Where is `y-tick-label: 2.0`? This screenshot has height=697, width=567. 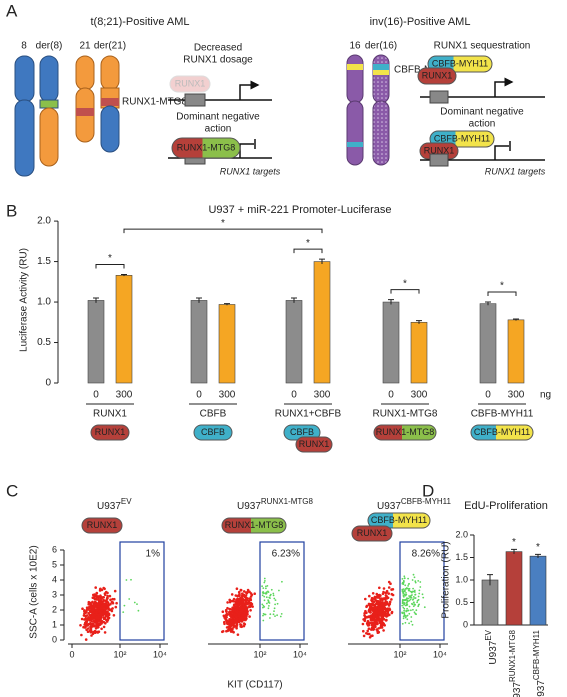
y-tick-label: 2.0 is located at coordinates (44, 221).